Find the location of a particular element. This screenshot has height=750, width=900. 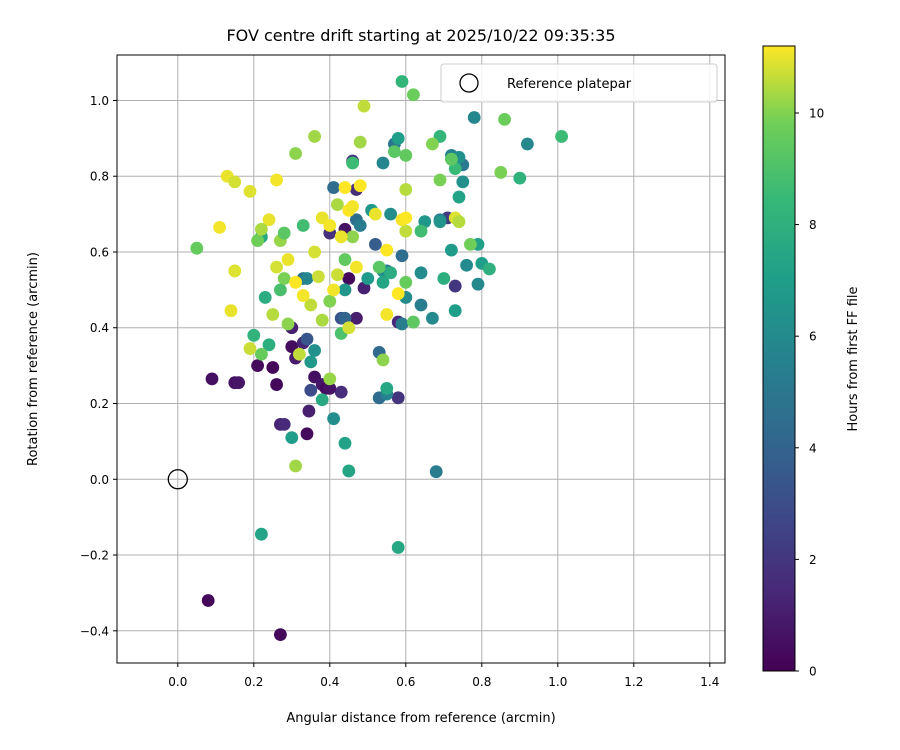

x-tick-label: 0.8 is located at coordinates (481, 682).